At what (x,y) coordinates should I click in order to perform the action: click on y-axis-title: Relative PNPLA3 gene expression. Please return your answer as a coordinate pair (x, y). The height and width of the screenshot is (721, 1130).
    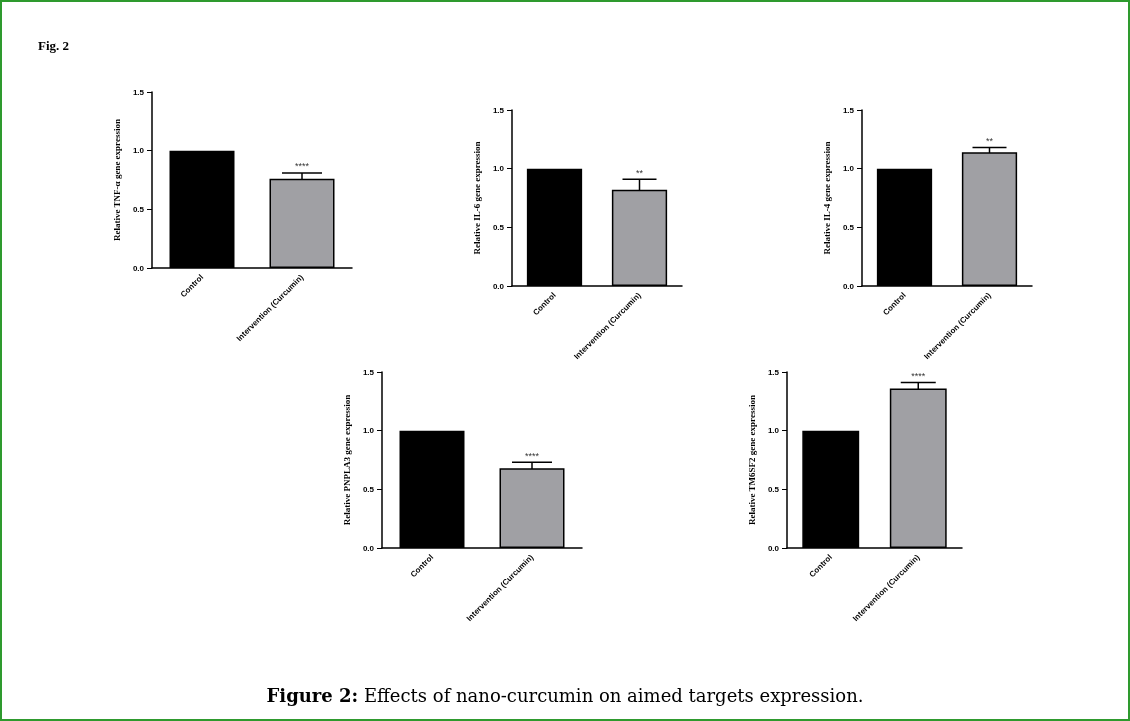
    Looking at the image, I should click on (347, 460).